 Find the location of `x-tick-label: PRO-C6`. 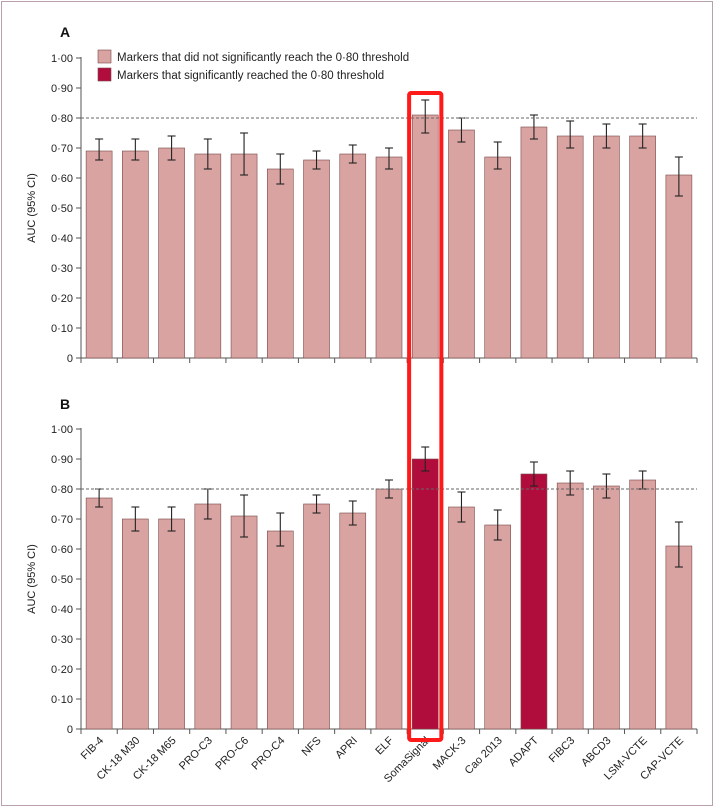

x-tick-label: PRO-C6 is located at coordinates (232, 754).